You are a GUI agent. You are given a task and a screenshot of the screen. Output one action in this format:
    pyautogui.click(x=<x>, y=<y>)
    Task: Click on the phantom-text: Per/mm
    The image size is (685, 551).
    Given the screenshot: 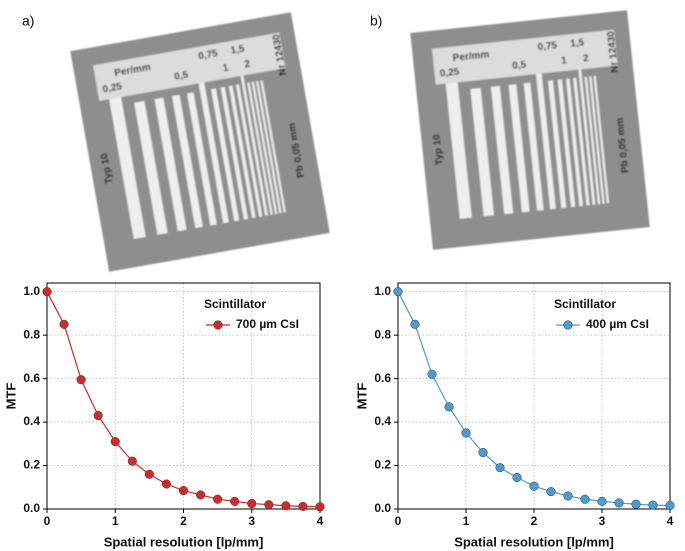 What is the action you would take?
    pyautogui.click(x=471, y=57)
    